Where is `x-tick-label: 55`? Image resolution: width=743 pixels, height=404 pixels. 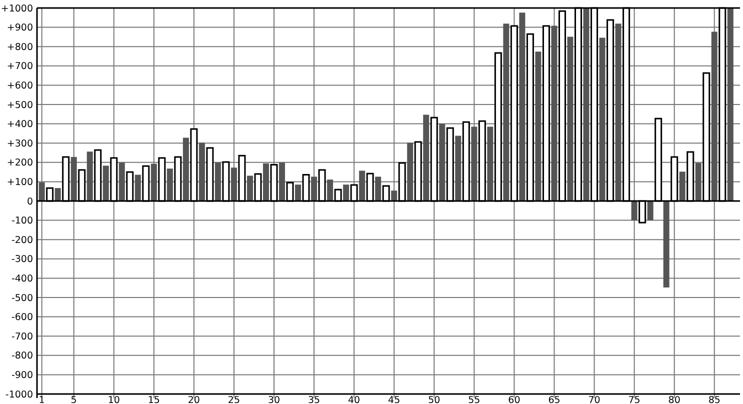 x-tick-label: 55 is located at coordinates (474, 399).